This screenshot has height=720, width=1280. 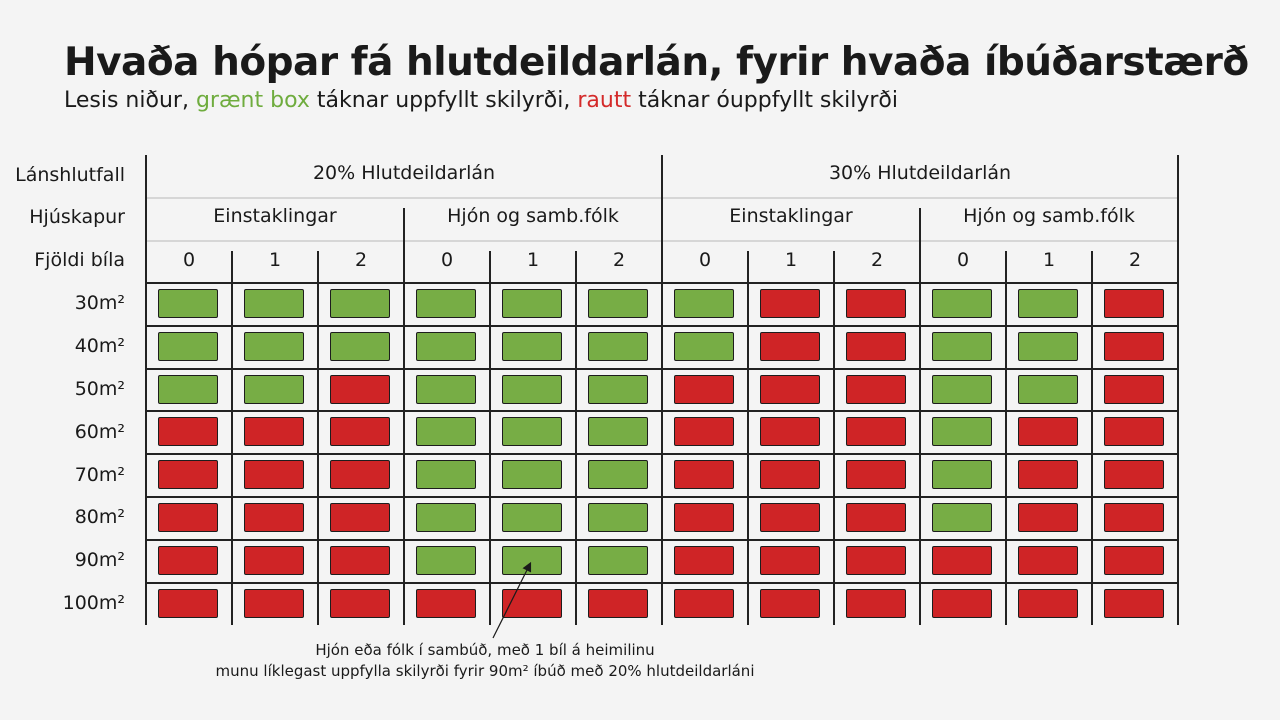 I want to click on size-label: 100m², so click(x=93, y=603).